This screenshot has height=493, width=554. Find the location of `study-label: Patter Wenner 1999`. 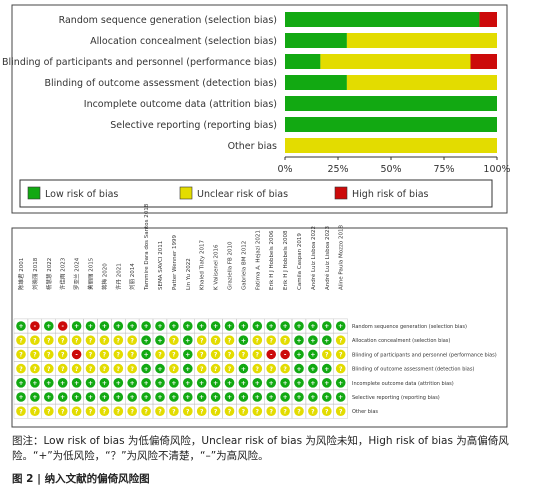

study-label: Patter Wenner 1999 is located at coordinates (175, 262).